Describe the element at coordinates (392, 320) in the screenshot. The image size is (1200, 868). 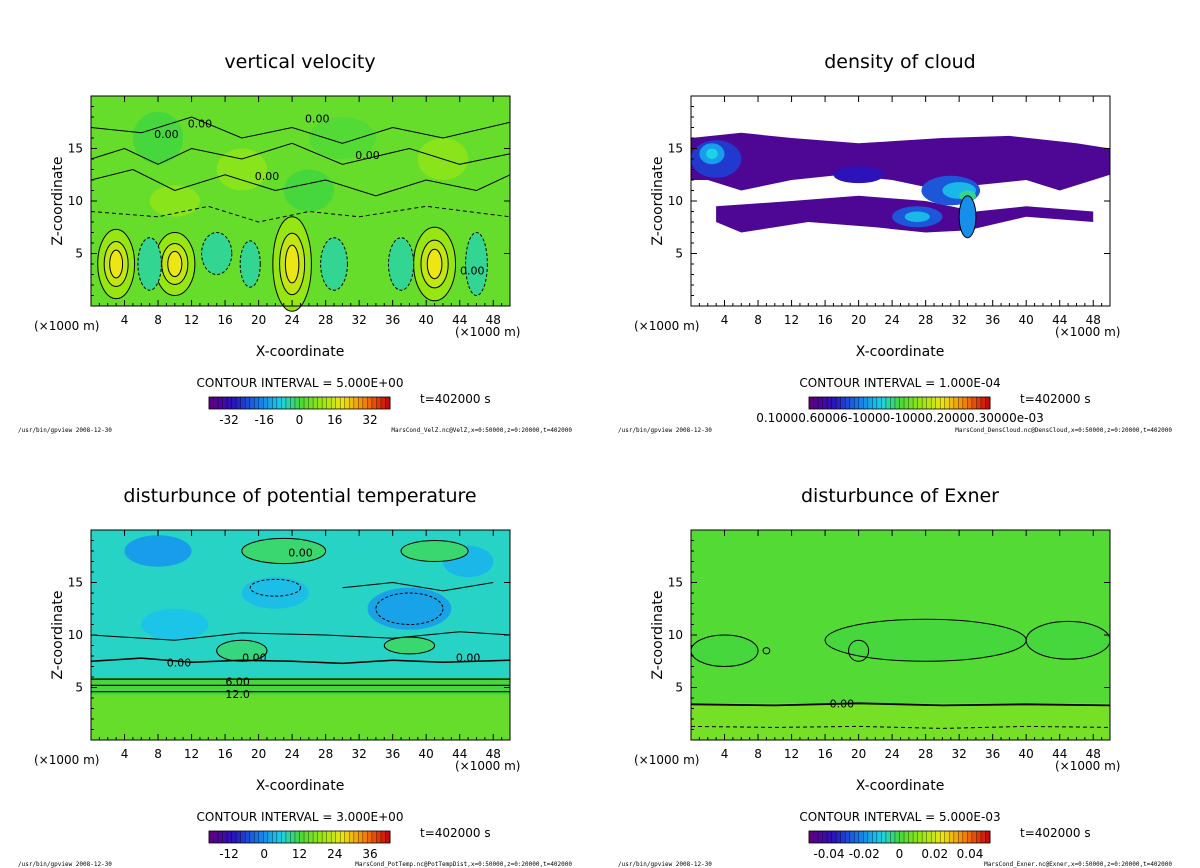
I see `x-tick-label: 36` at that location.